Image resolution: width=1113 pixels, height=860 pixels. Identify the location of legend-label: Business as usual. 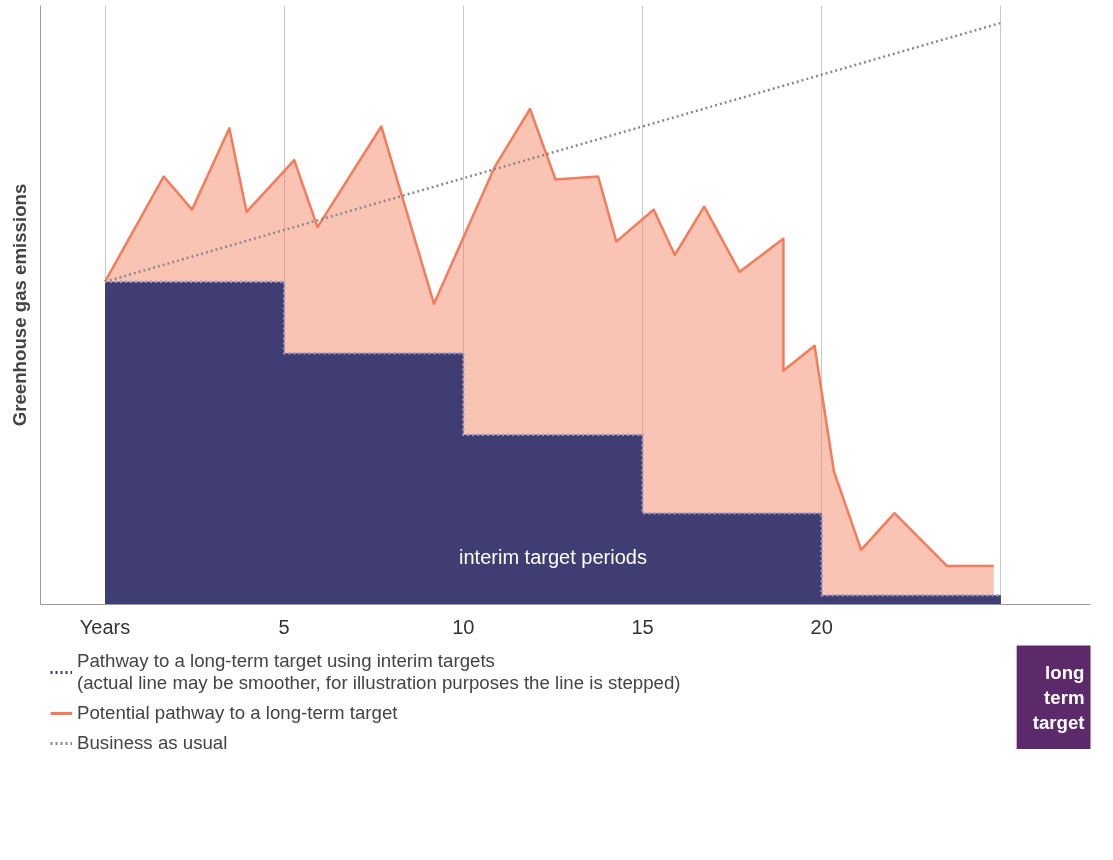
(152, 743).